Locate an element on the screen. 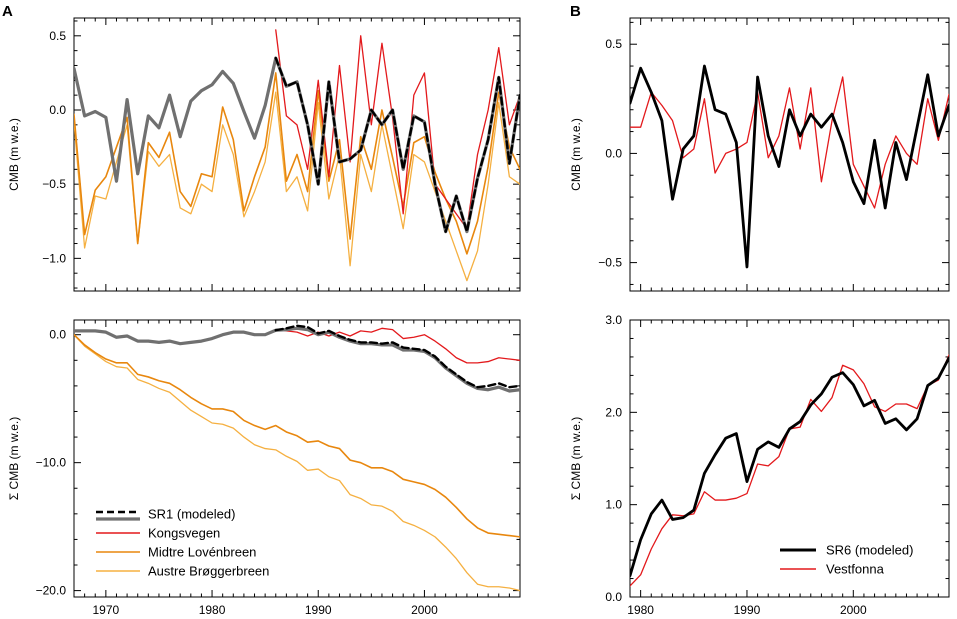  chart-a-bottom-series-sr1-modeled is located at coordinates (397, 356).